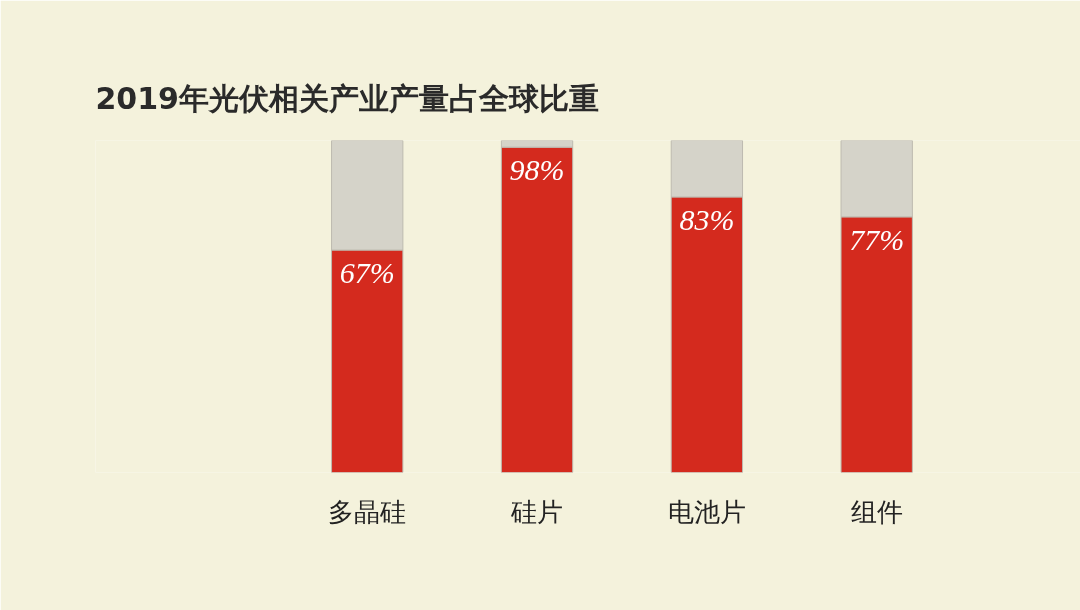 The height and width of the screenshot is (610, 1080). What do you see at coordinates (707, 219) in the screenshot?
I see `data-label: 83%` at bounding box center [707, 219].